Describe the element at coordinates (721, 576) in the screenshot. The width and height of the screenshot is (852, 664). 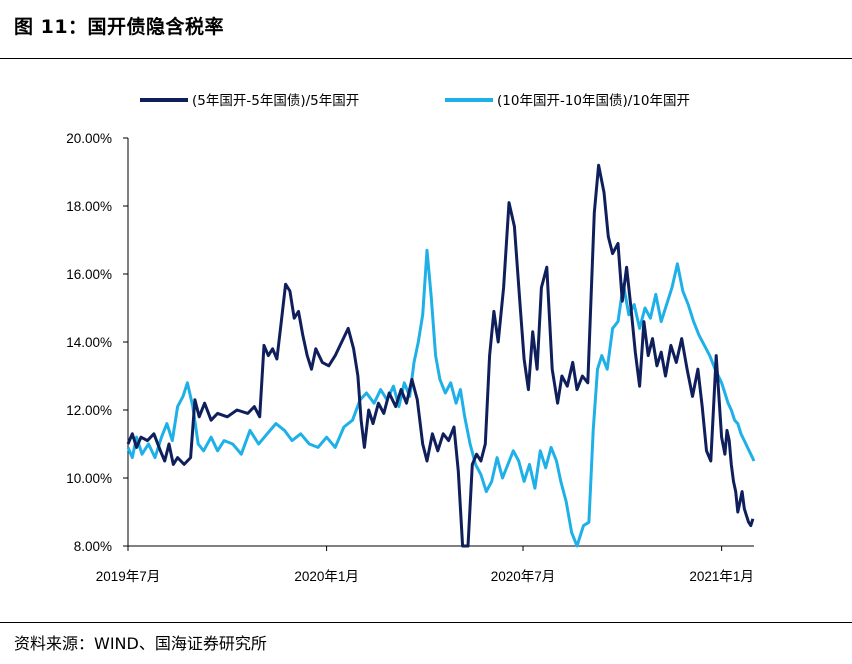
I see `x-tick-label: 2021年1月` at that location.